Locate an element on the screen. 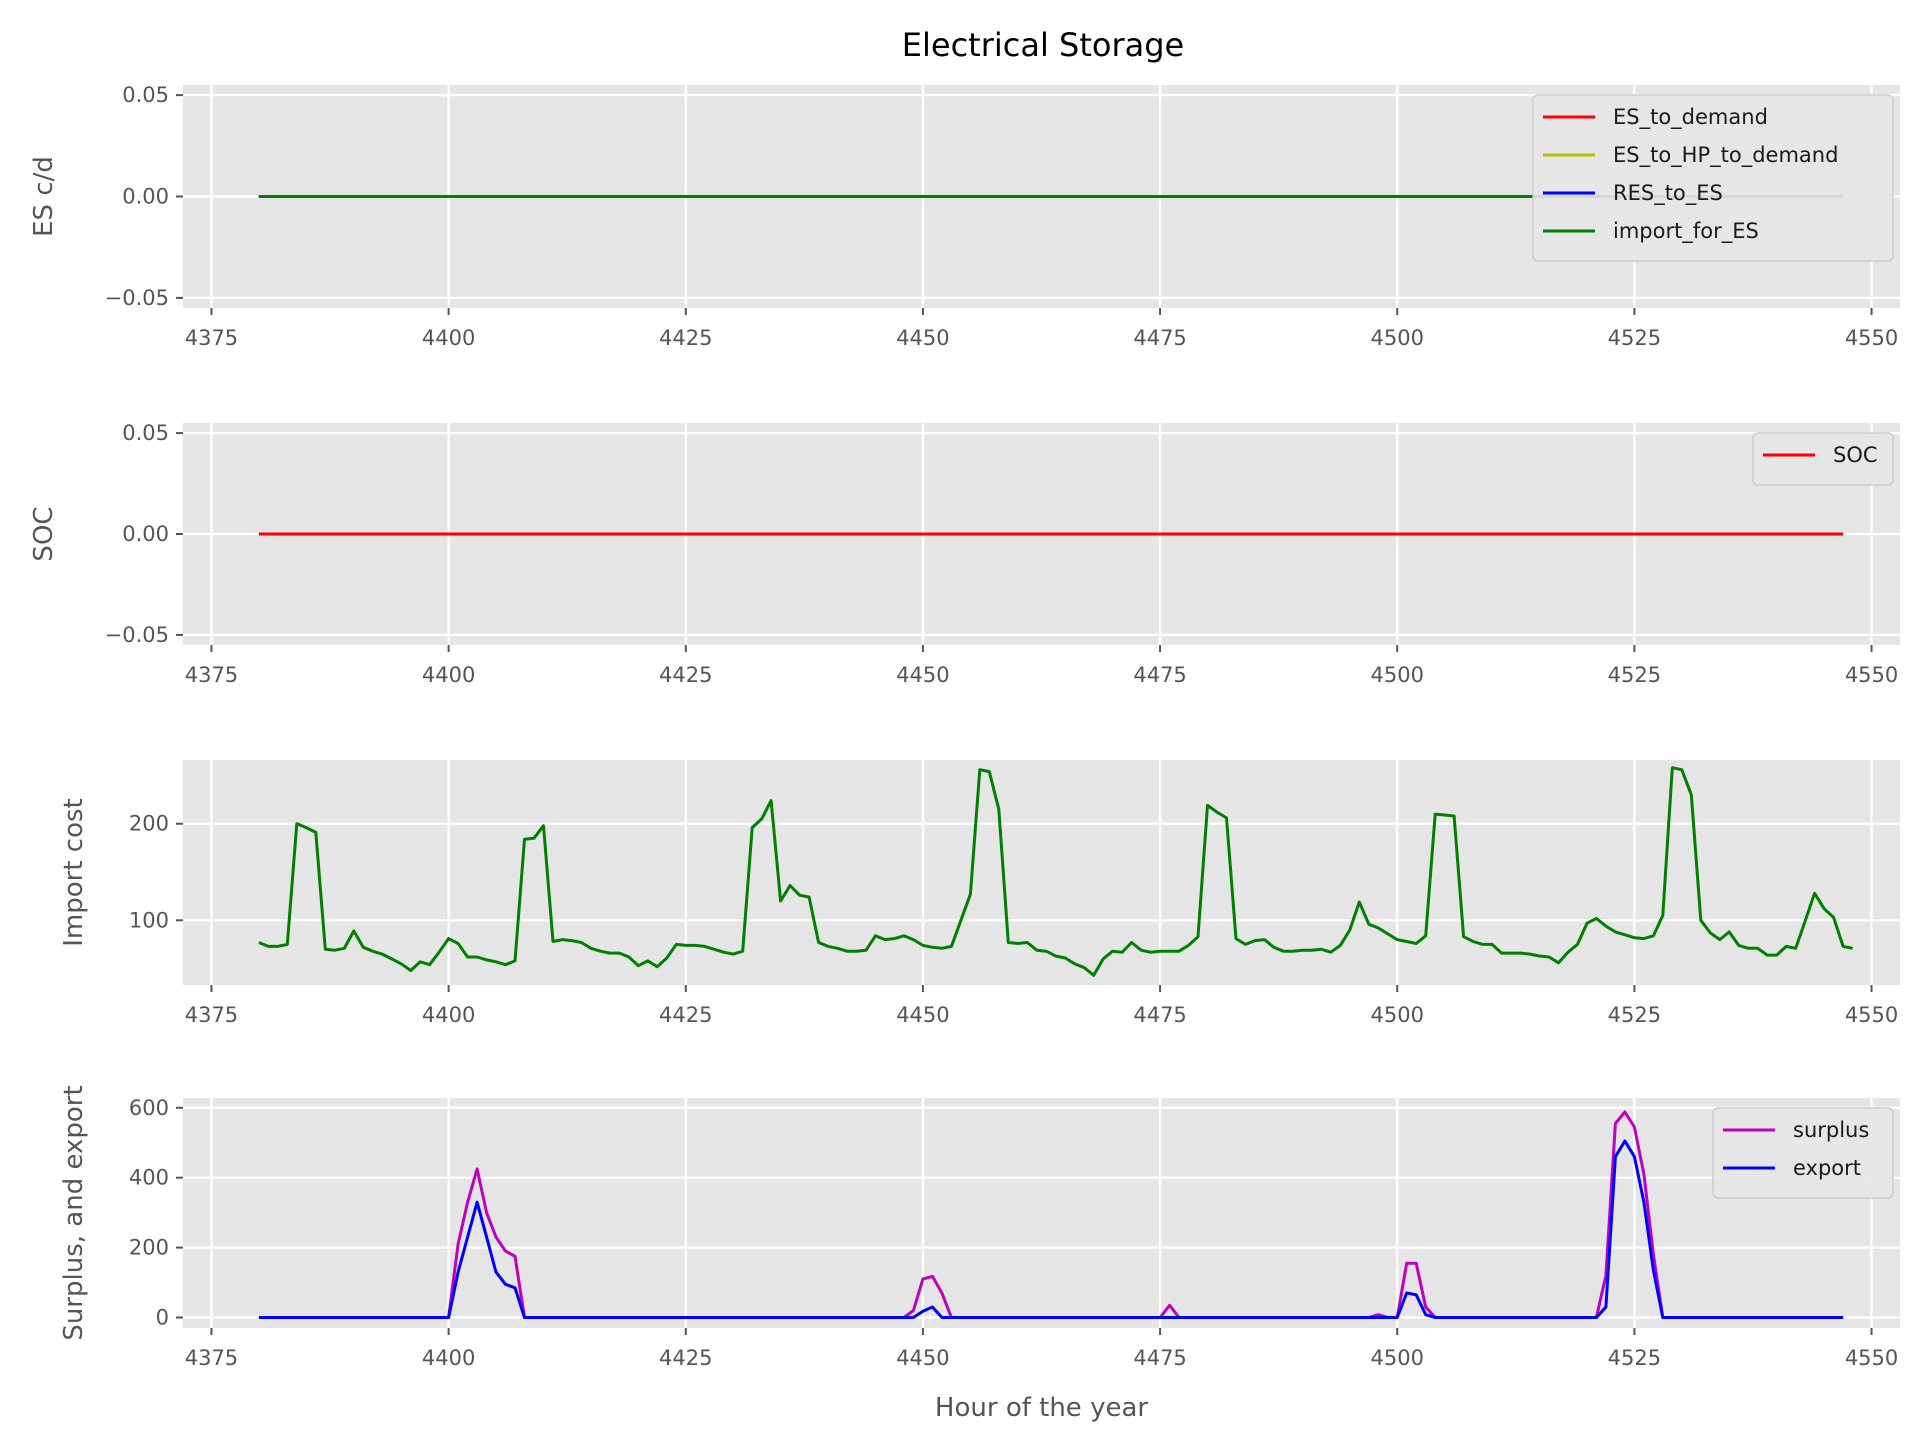  legend-label-res-to-es: RES_to_ES is located at coordinates (1668, 193).